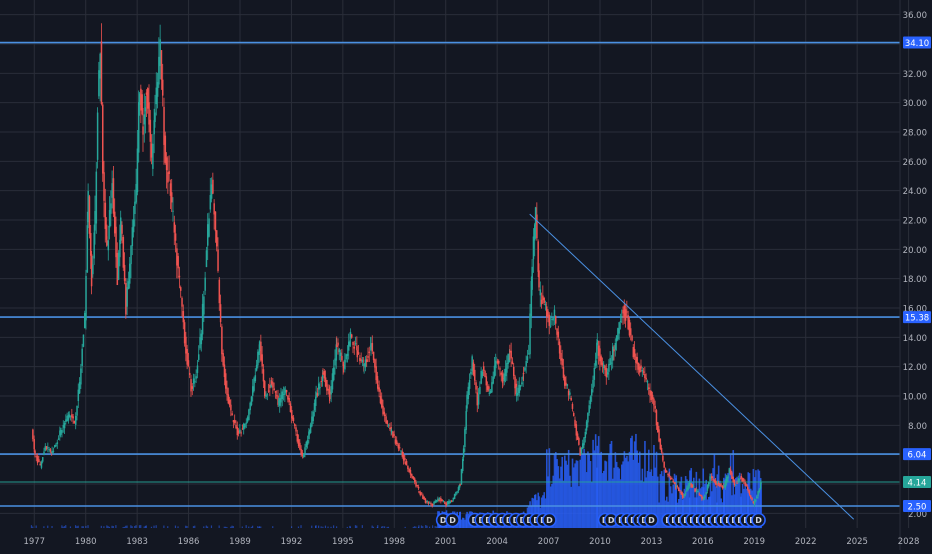 This screenshot has height=554, width=932. I want to click on dividend-markers: DDDDDDDDDDDDDDDDDDDDDDDDDDDDDDDDDDDDDD, so click(600, 520).